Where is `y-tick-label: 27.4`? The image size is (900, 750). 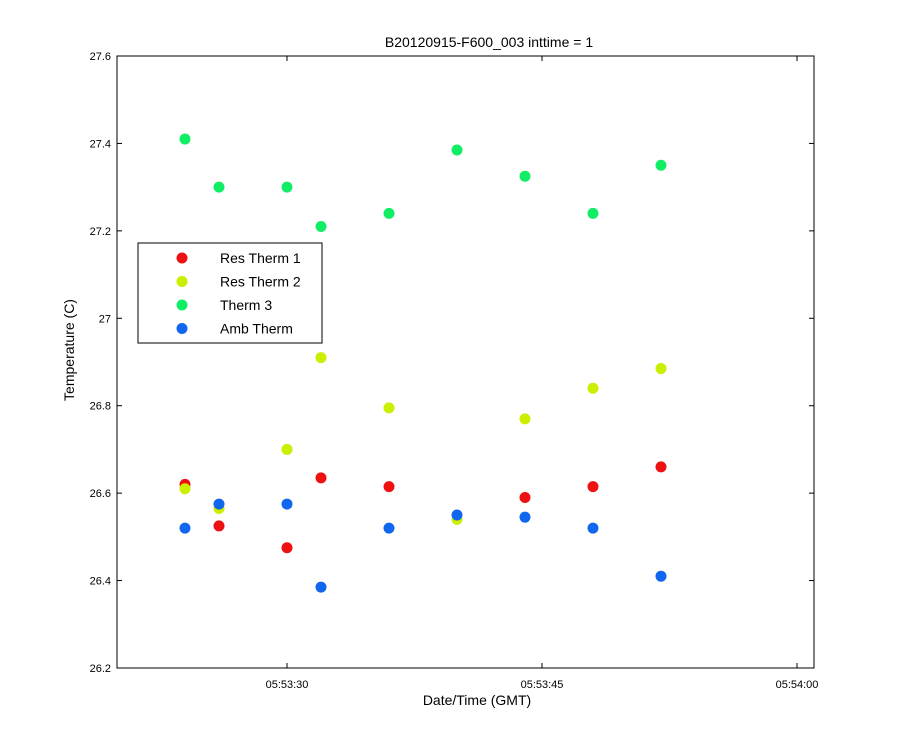 y-tick-label: 27.4 is located at coordinates (100, 144).